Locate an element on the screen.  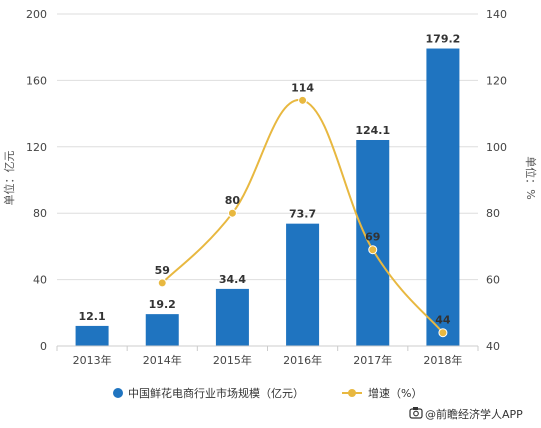
legend: 中国鲜花电商行业市场规模（亿元） 增速（%） is located at coordinates (267, 393).